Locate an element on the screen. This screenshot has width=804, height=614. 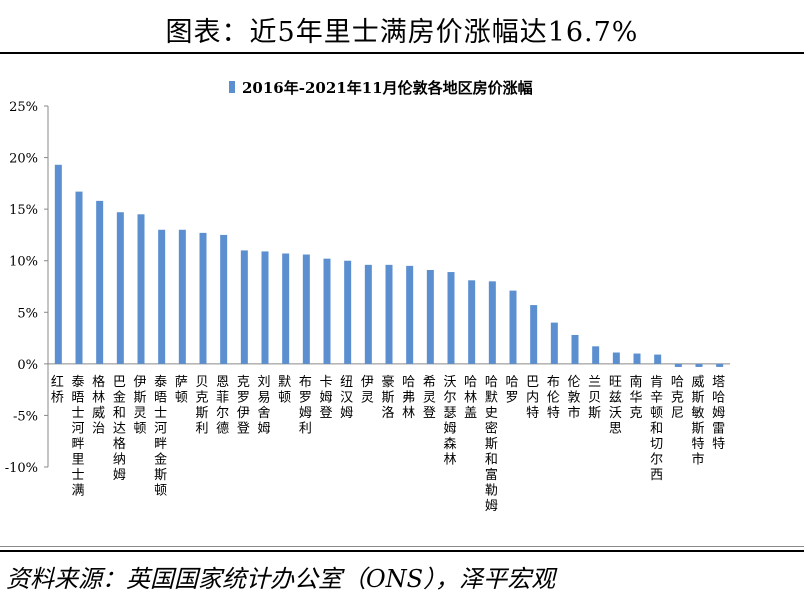
chart-title: 2016年-2021年11月伦敦各地区房价涨幅 is located at coordinates (387, 88).